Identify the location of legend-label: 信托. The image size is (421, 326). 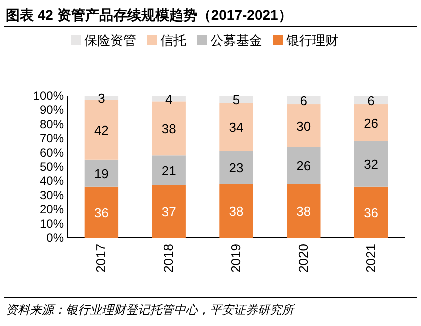
(173, 40).